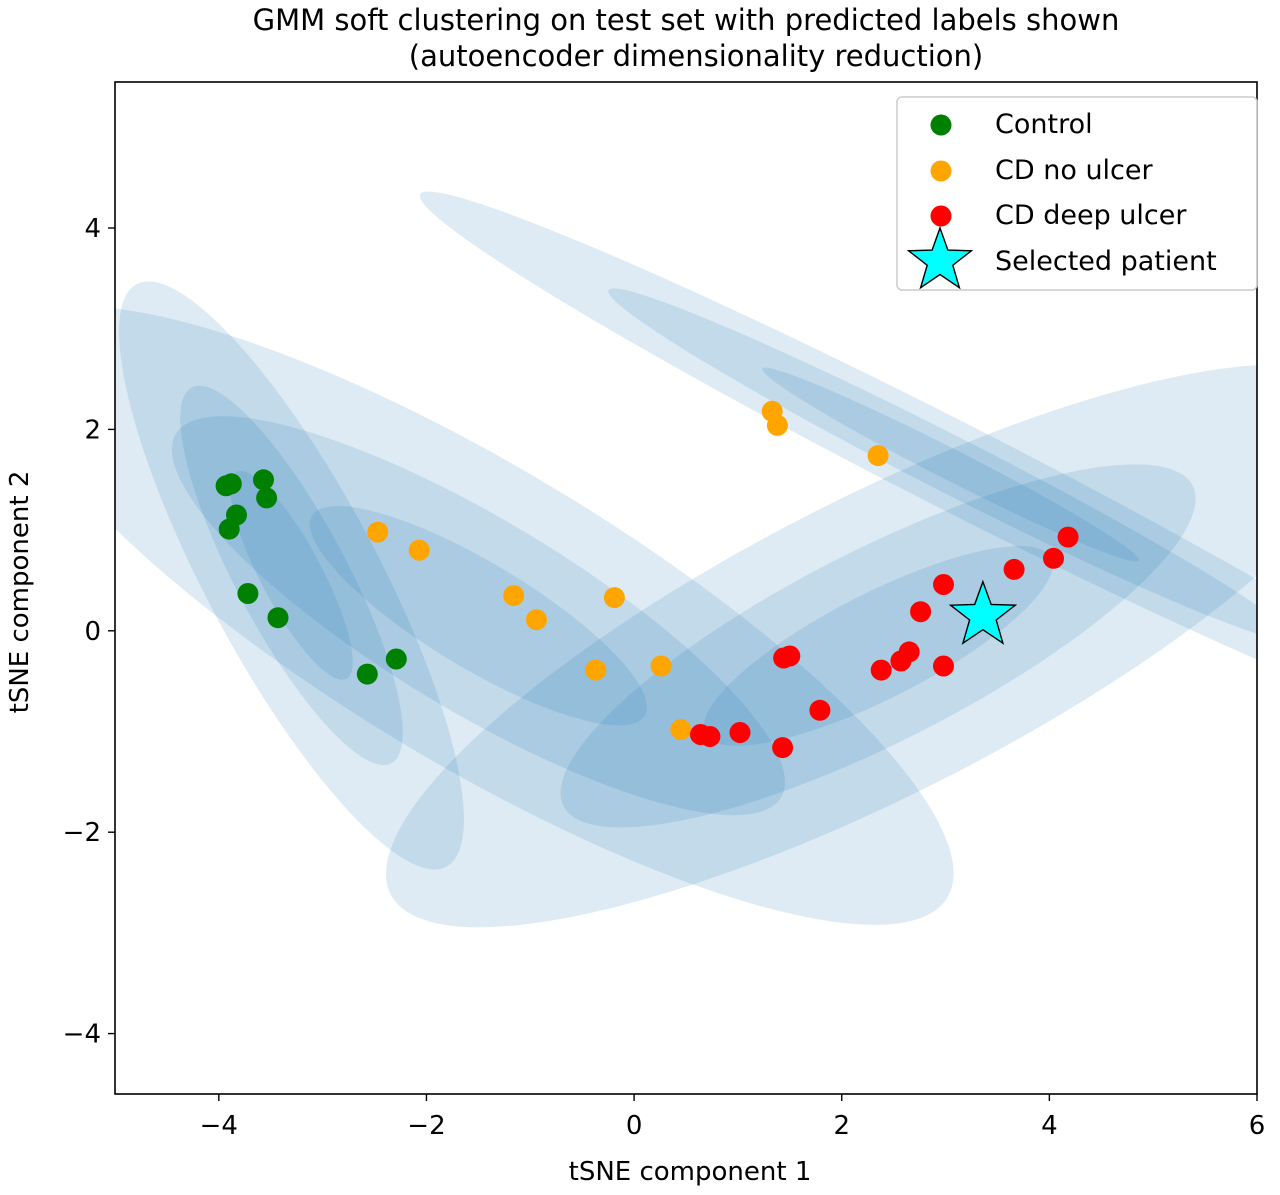 The width and height of the screenshot is (1280, 1195). I want to click on point-selected-patient, so click(983, 612).